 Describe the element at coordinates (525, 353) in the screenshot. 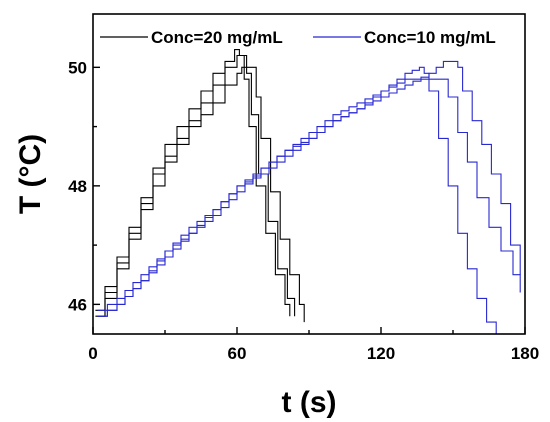

I see `x-tick-label-180: 180` at that location.